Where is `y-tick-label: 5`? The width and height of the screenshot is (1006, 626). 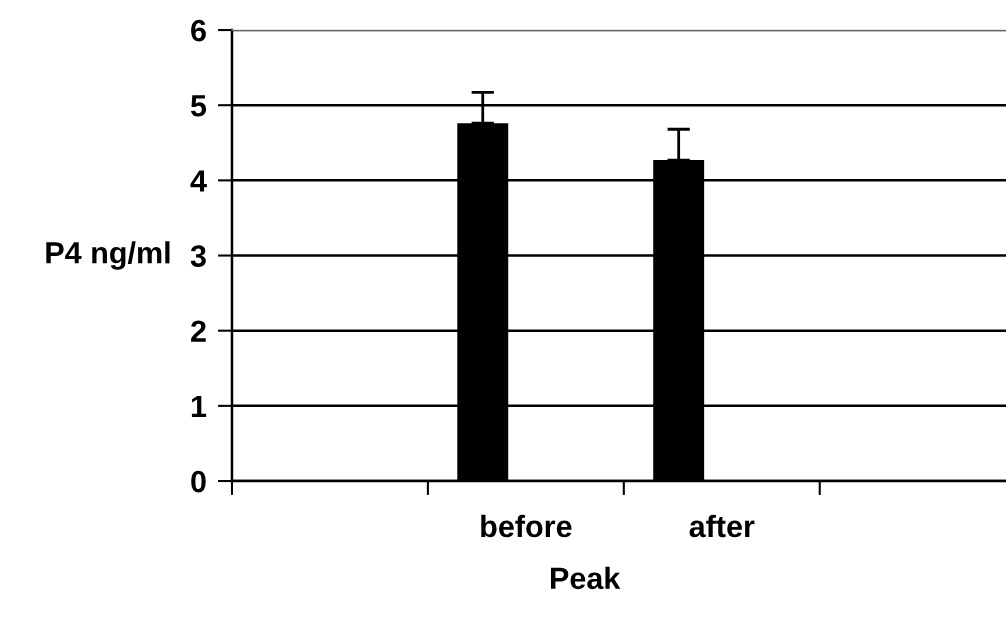 y-tick-label: 5 is located at coordinates (198, 106).